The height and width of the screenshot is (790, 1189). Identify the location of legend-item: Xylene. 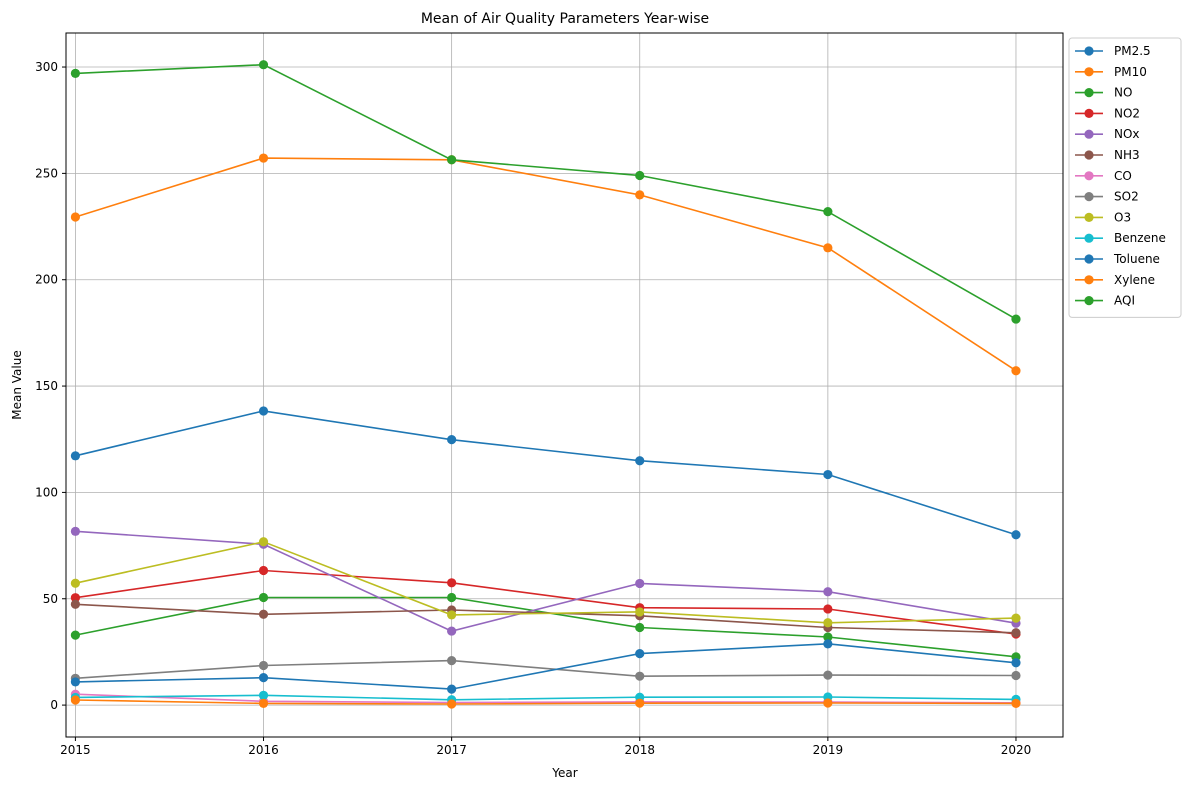
(1115, 280).